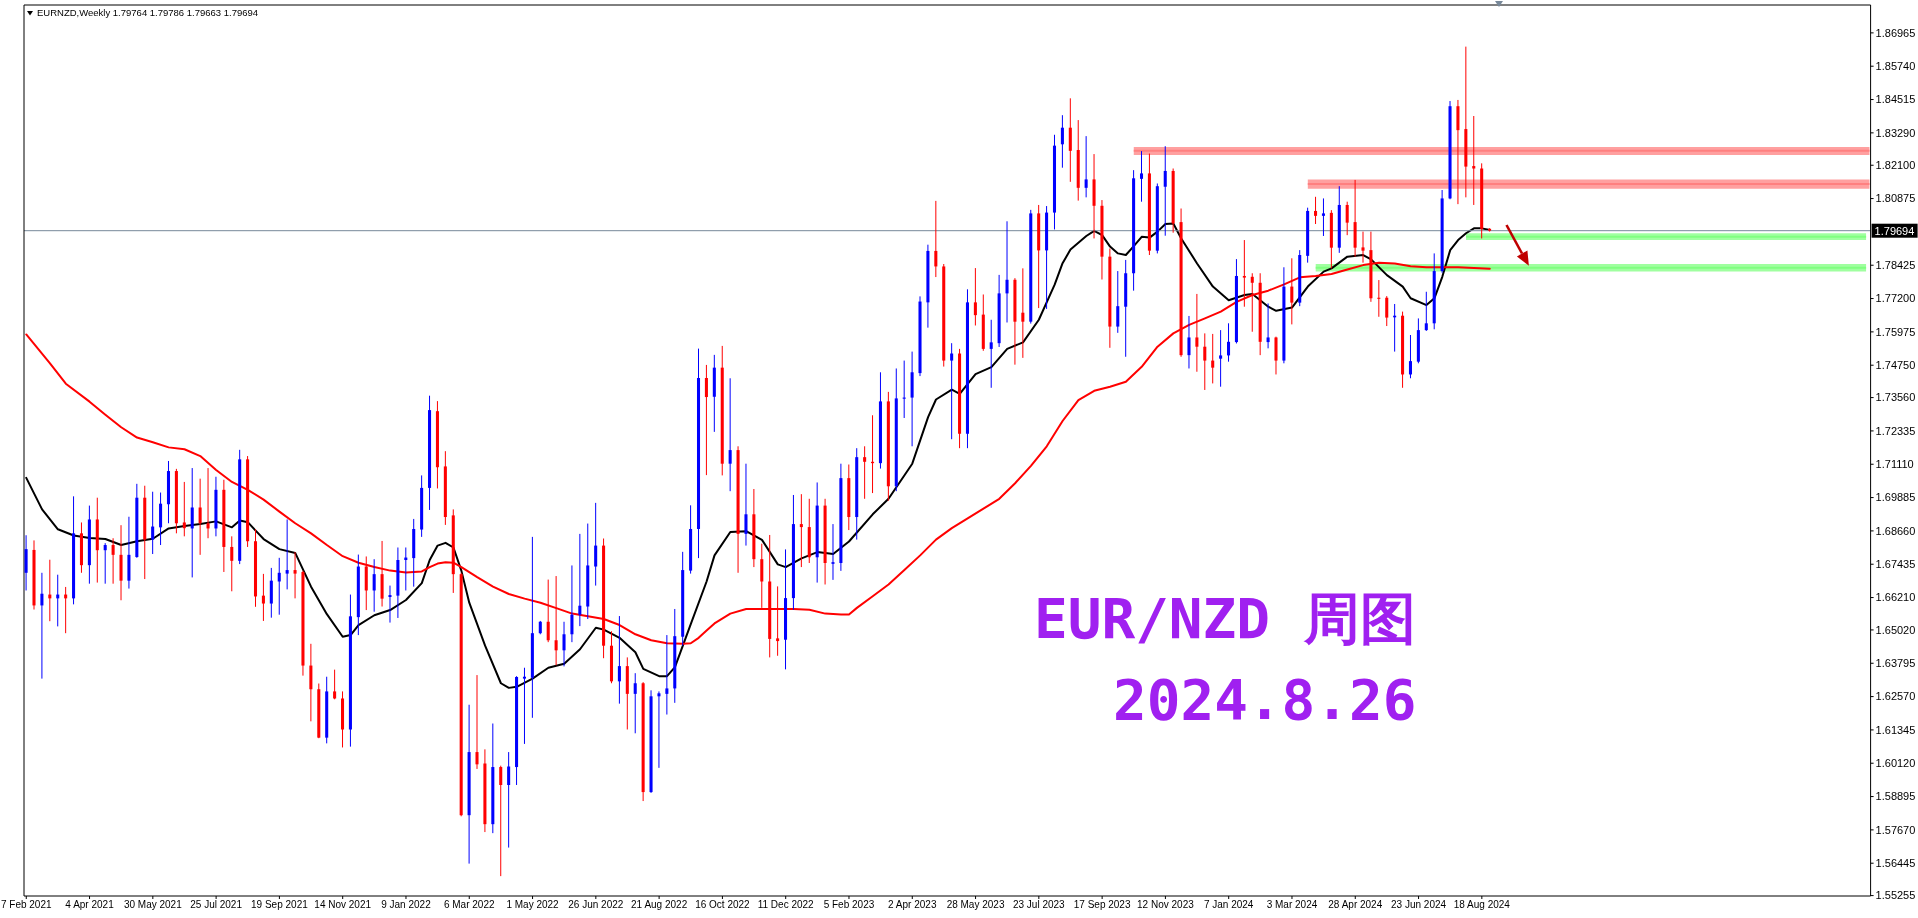 The image size is (1918, 918). I want to click on y-tick-label: 1.55255, so click(1895, 895).